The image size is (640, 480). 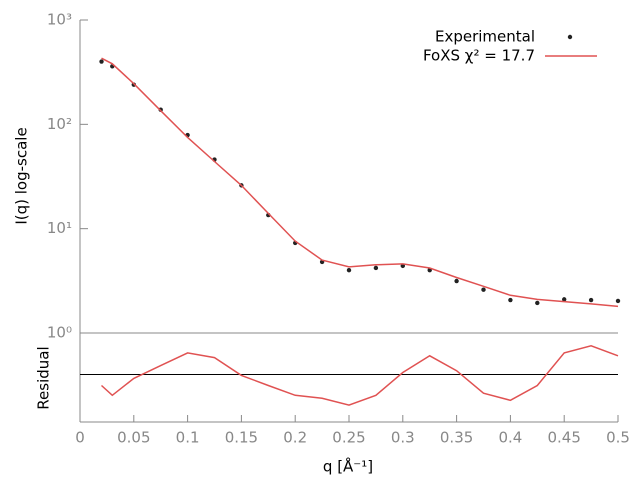 I want to click on x-tick-label: 0.1, so click(x=188, y=438).